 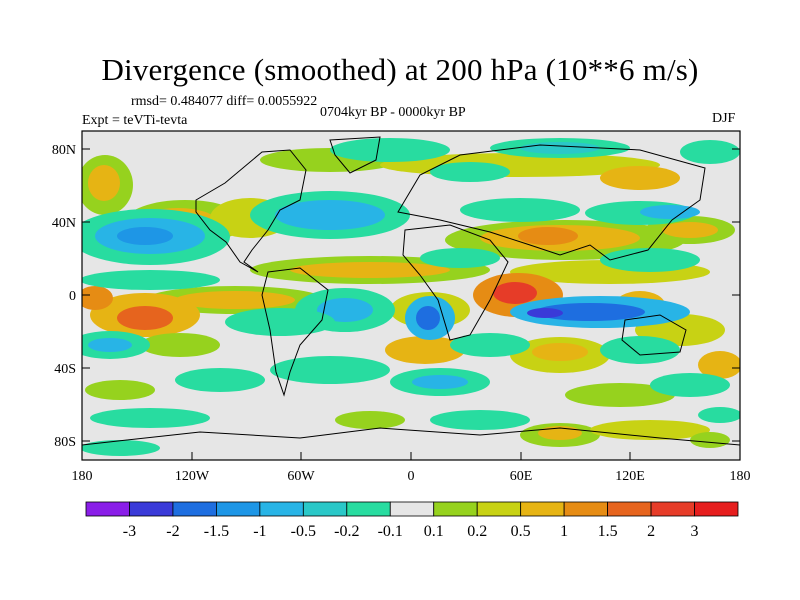 I want to click on lat-tick-label: 0, so click(x=72, y=296).